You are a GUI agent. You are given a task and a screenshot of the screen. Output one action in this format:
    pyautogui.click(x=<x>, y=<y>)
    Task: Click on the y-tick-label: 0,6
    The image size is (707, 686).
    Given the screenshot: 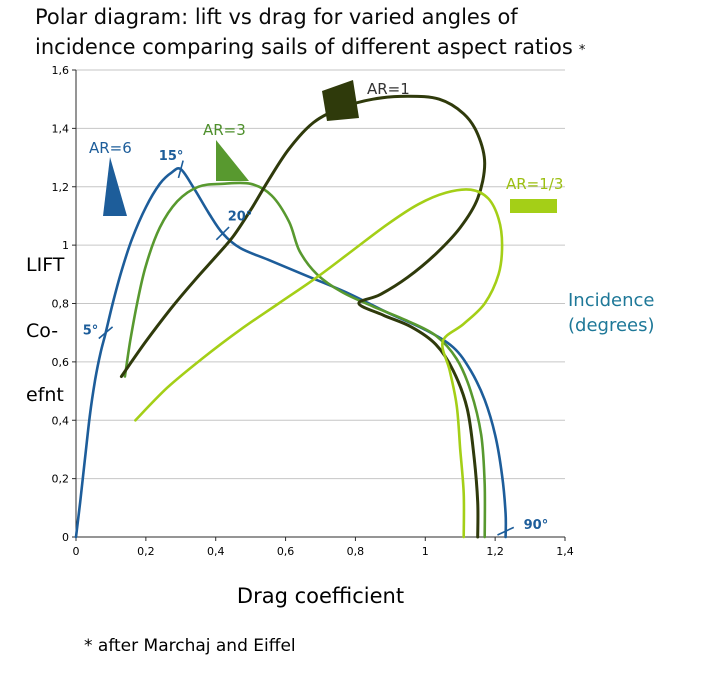 What is the action you would take?
    pyautogui.click(x=61, y=362)
    